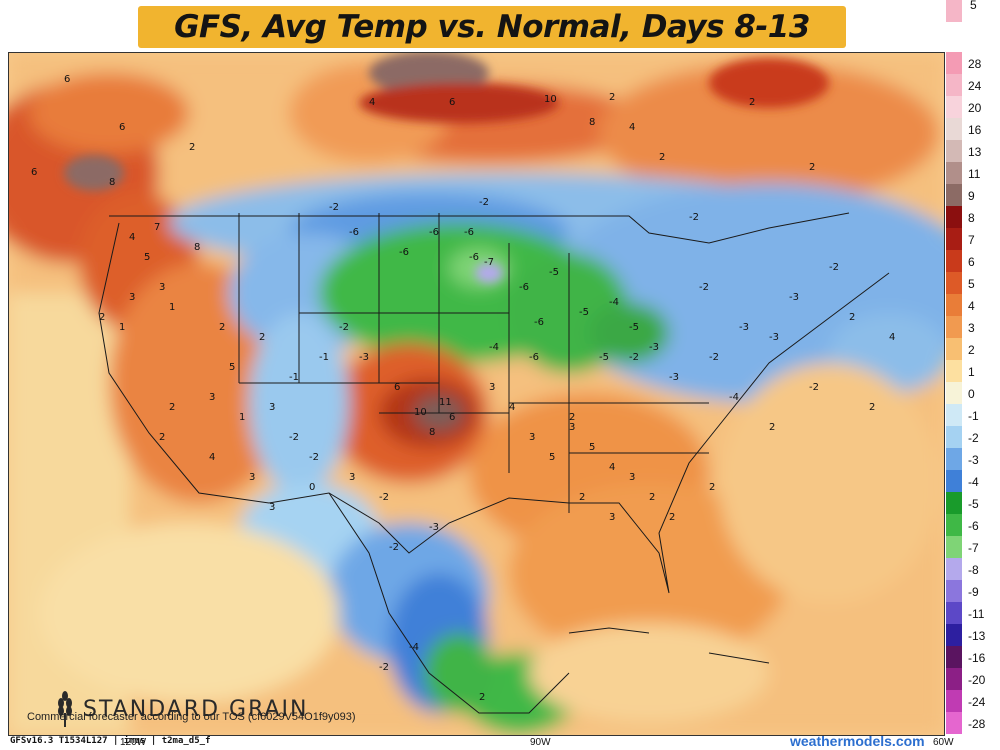  I want to click on legend-value: 13, so click(975, 152).